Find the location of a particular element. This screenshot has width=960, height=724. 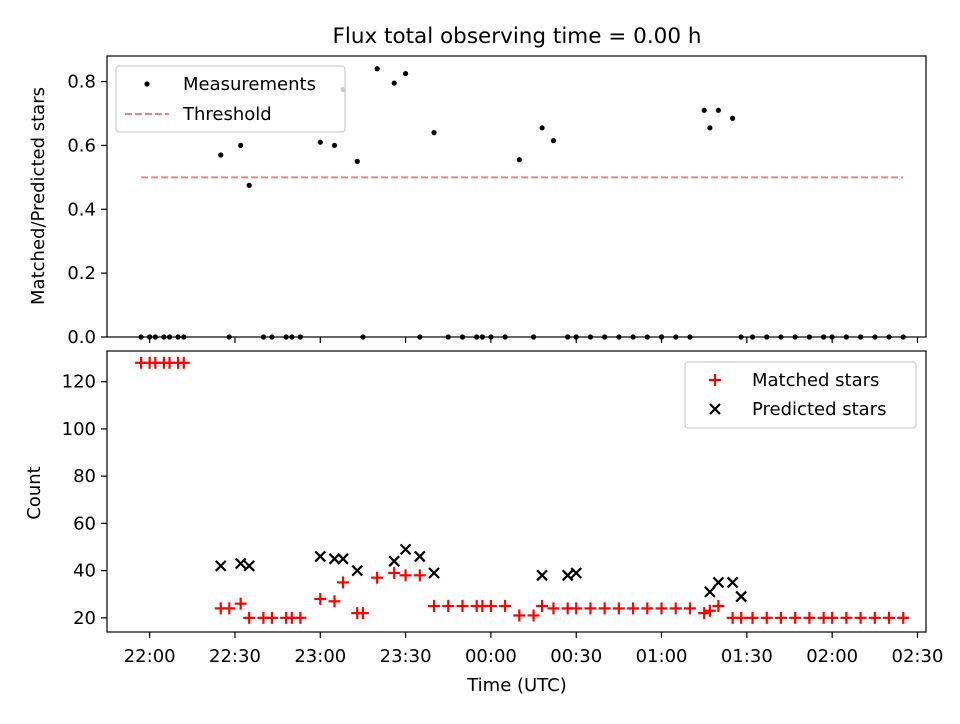

top-y-tick-label: 0.8 is located at coordinates (81, 82).